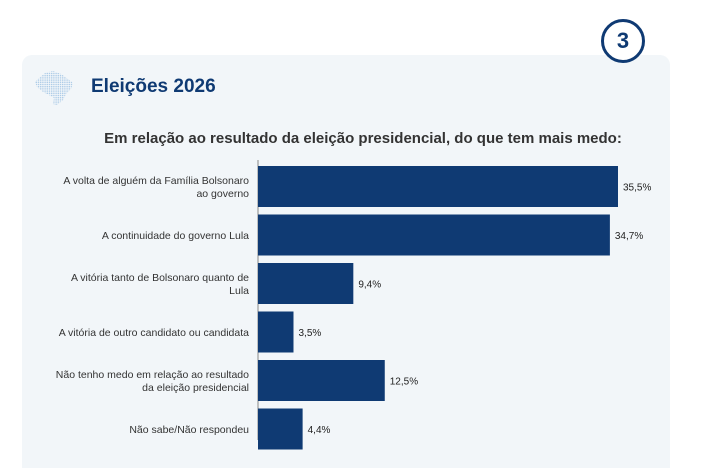 The width and height of the screenshot is (726, 468). Describe the element at coordinates (623, 41) in the screenshot. I see `page-number-badge: 3` at that location.